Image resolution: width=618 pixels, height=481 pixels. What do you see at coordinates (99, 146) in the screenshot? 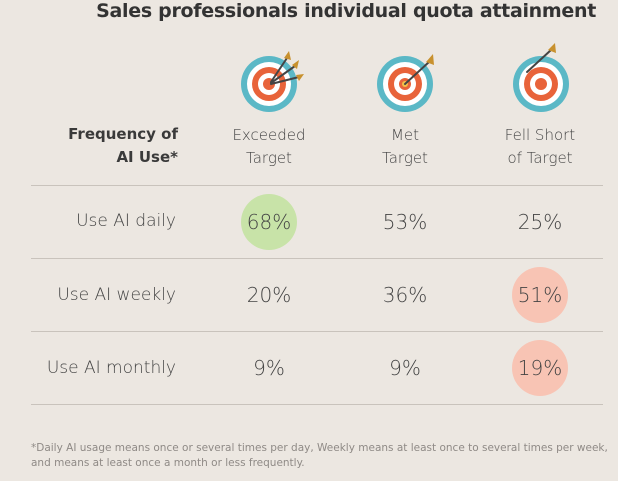
I see `row-header: Frequency of AI Use*` at bounding box center [99, 146].